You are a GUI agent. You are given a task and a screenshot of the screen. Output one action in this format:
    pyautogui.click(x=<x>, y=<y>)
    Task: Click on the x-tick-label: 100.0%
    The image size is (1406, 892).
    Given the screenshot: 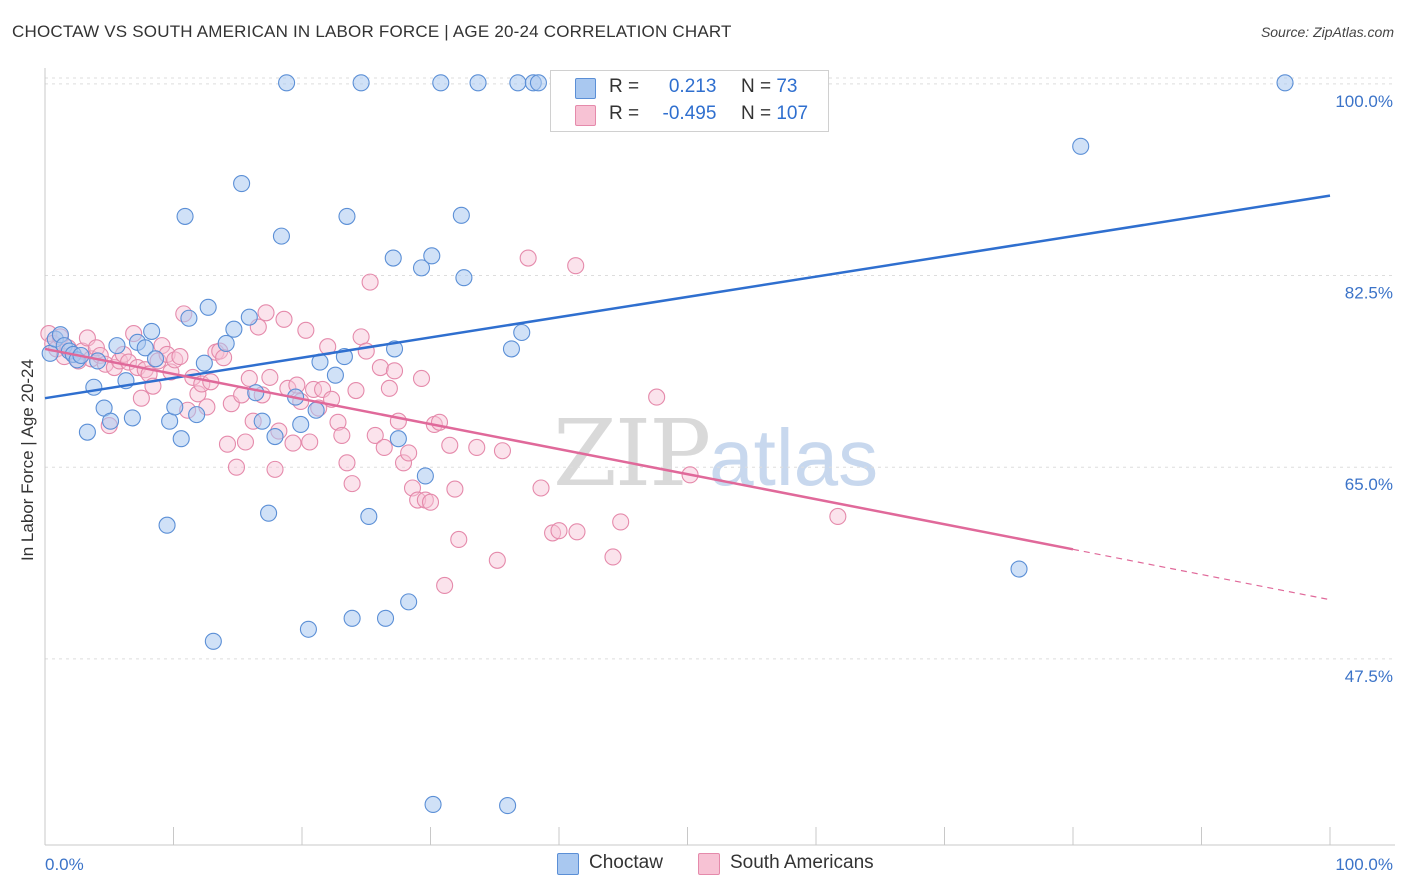 What is the action you would take?
    pyautogui.click(x=1364, y=864)
    